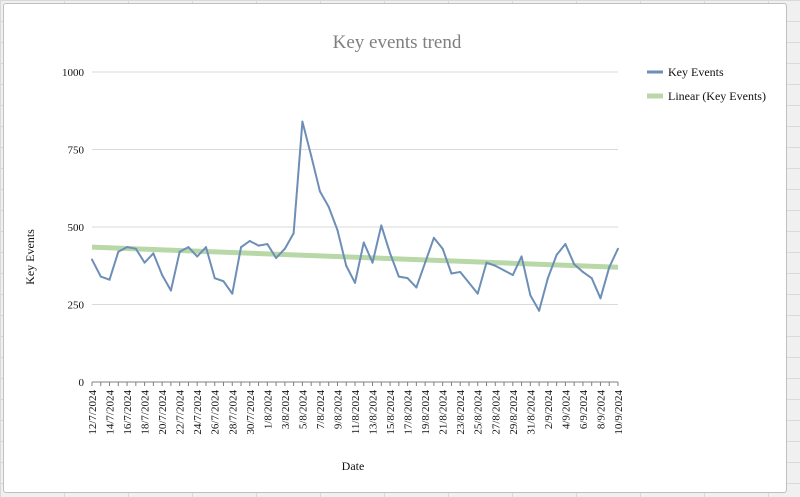 This screenshot has height=497, width=800. What do you see at coordinates (549, 410) in the screenshot?
I see `x-tick-label: 2/9/2024` at bounding box center [549, 410].